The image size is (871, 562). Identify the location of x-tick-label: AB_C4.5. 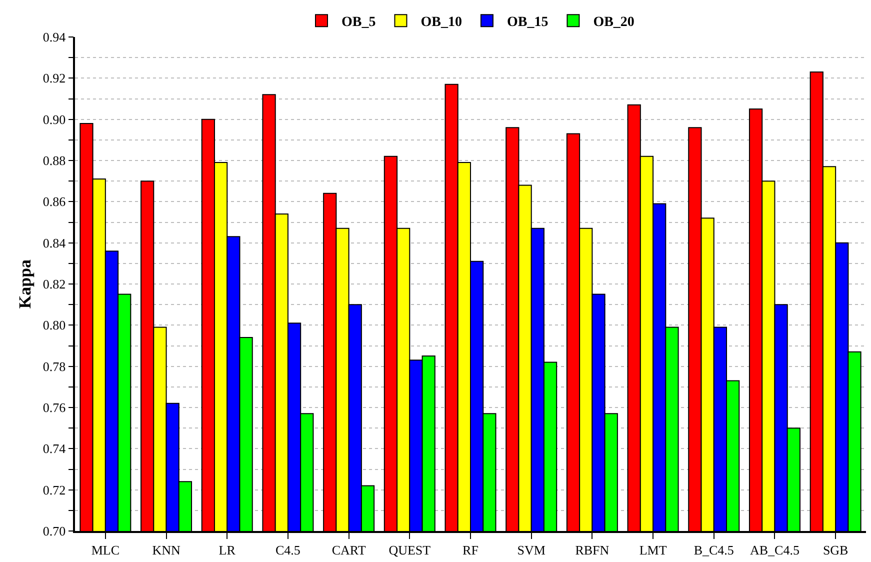
(775, 550).